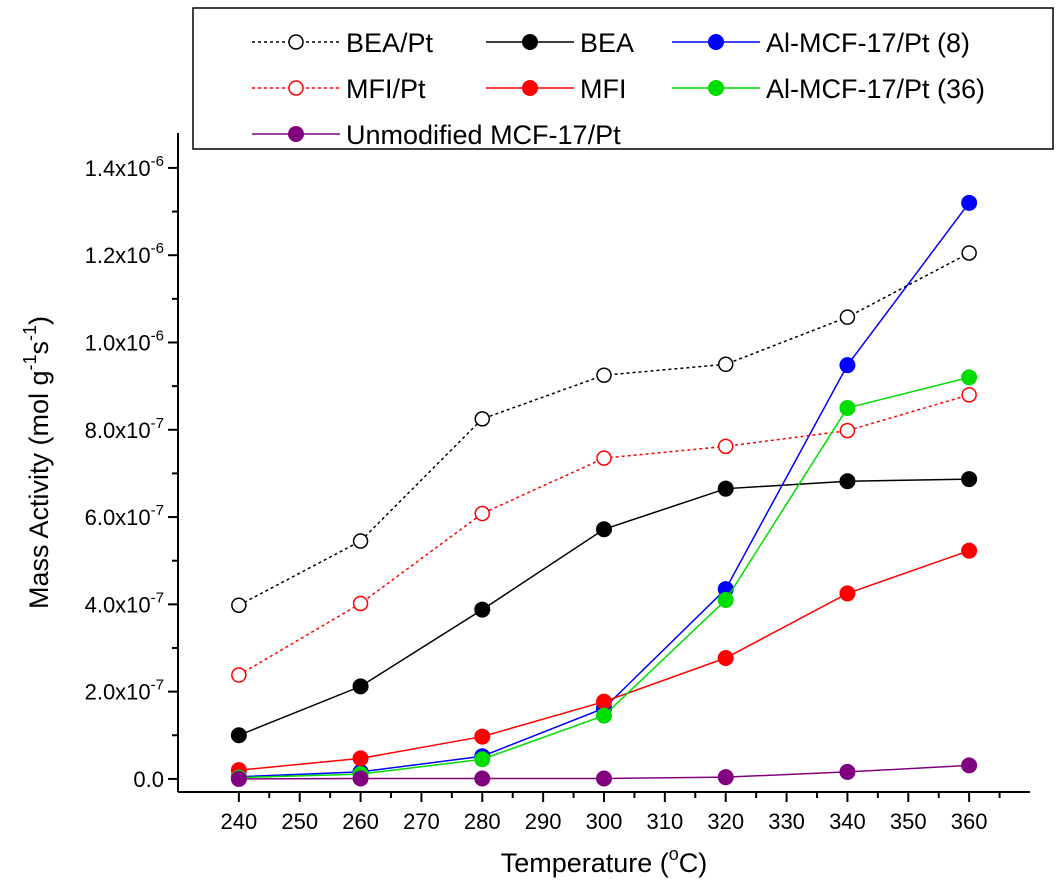 This screenshot has width=1063, height=885. Describe the element at coordinates (607, 43) in the screenshot. I see `legend-label: BEA` at that location.